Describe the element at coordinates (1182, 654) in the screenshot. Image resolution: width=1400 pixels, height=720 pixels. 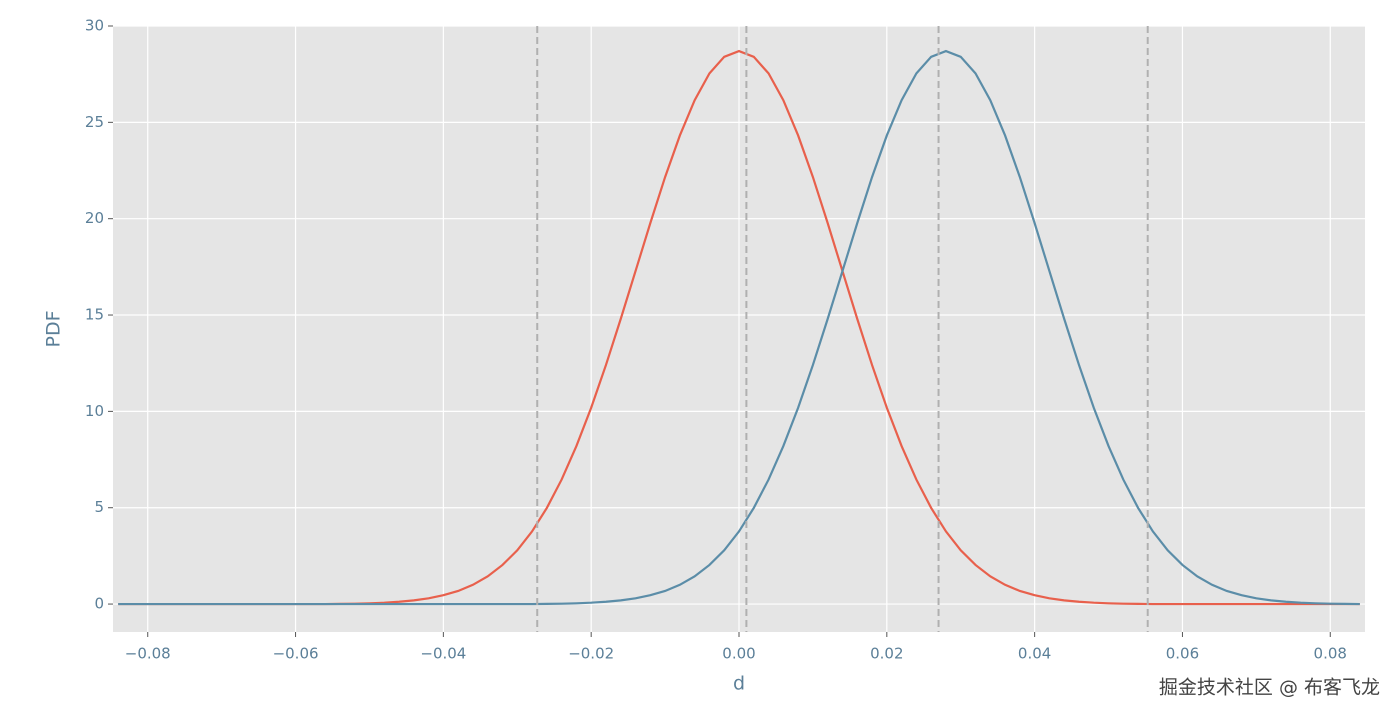
I see `x-tick-label: 0.06` at that location.